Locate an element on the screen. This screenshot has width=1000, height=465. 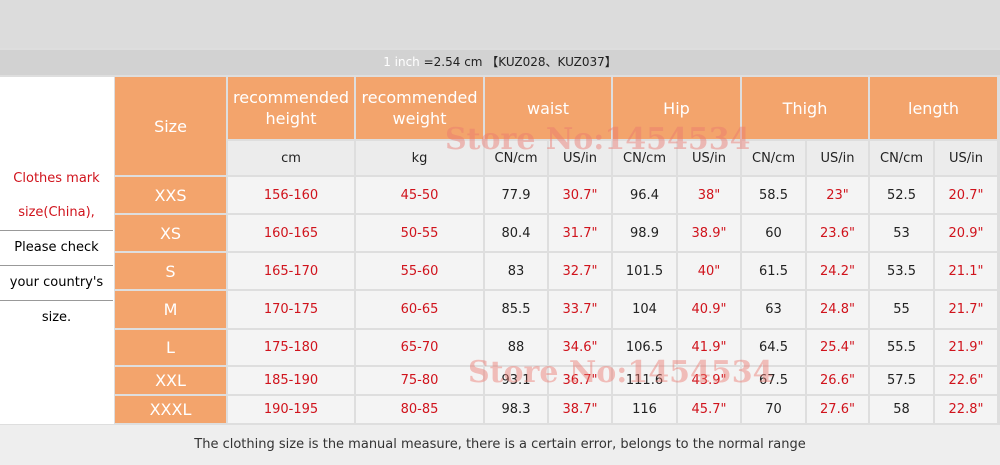
size-value: 23.6" is located at coordinates (837, 233).